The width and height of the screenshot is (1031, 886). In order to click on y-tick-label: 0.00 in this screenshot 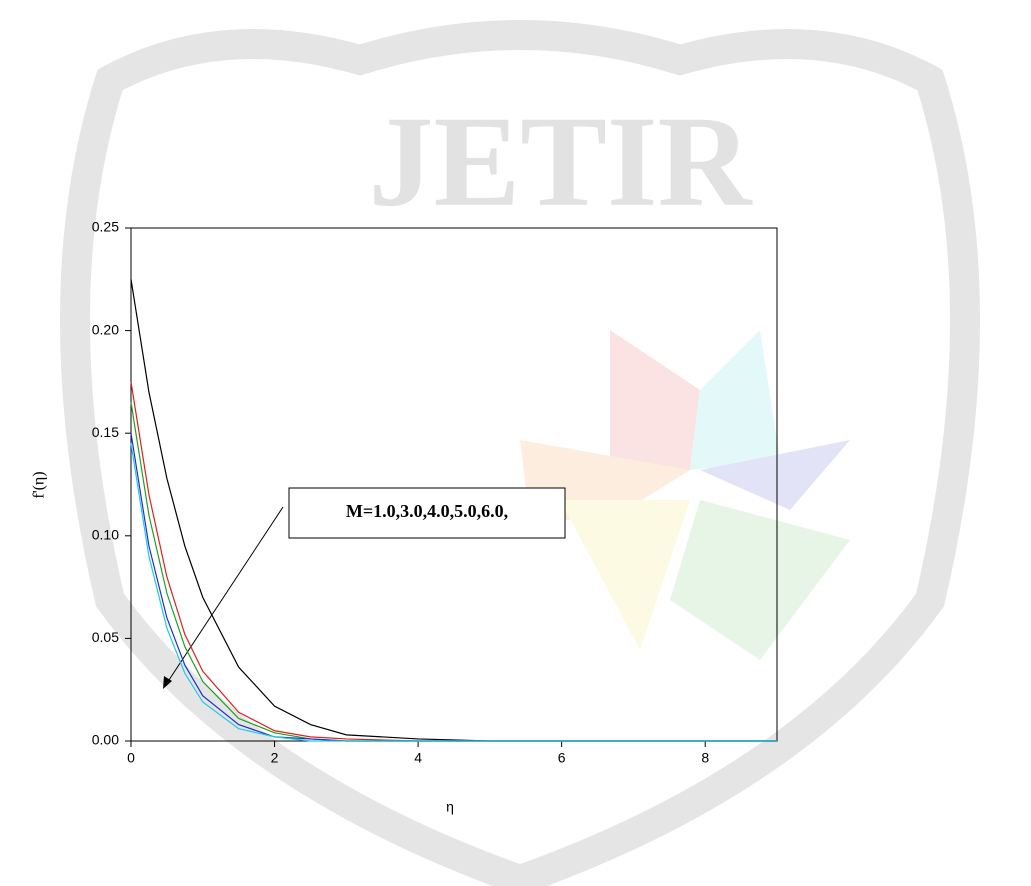, I will do `click(105, 740)`.